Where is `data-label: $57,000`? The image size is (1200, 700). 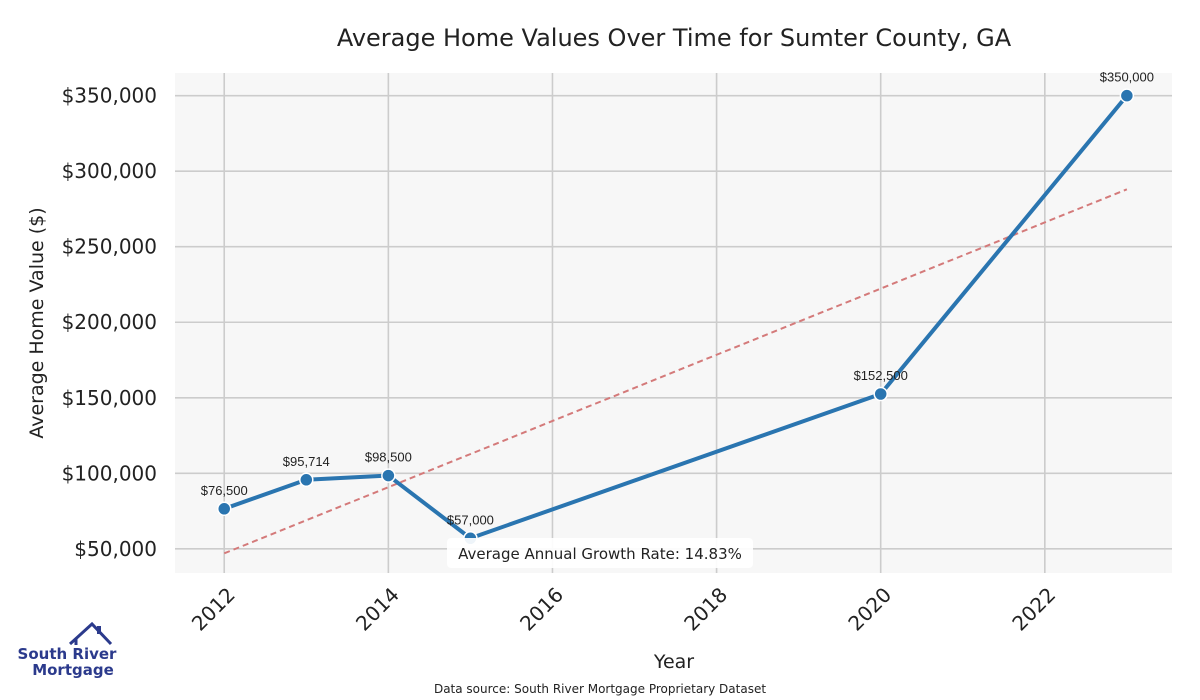
data-label: $57,000 is located at coordinates (470, 519).